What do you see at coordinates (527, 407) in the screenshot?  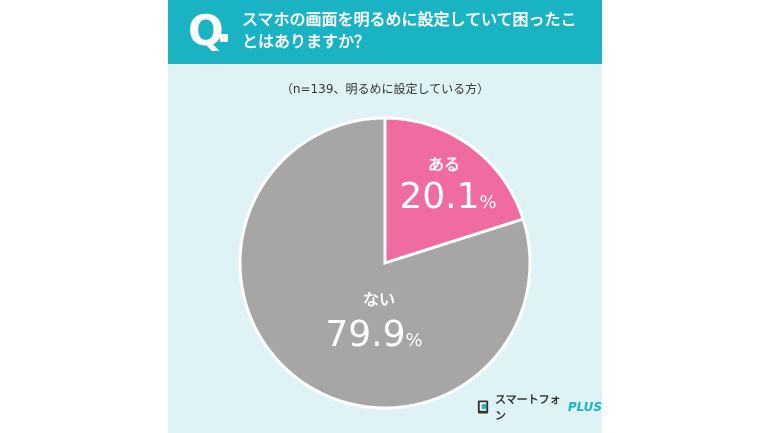 I see `brand-name: スマートフォン` at bounding box center [527, 407].